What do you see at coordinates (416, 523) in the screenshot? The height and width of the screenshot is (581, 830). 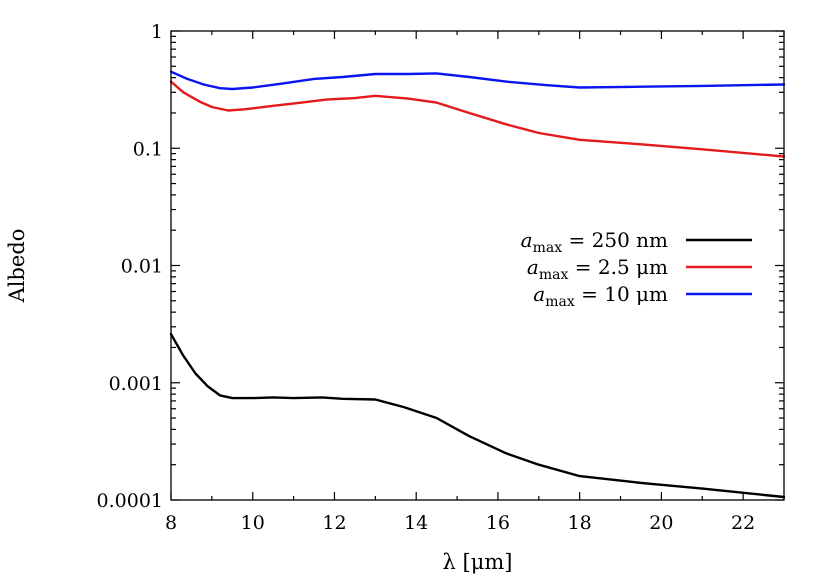 I see `x-tick-label: 14` at bounding box center [416, 523].